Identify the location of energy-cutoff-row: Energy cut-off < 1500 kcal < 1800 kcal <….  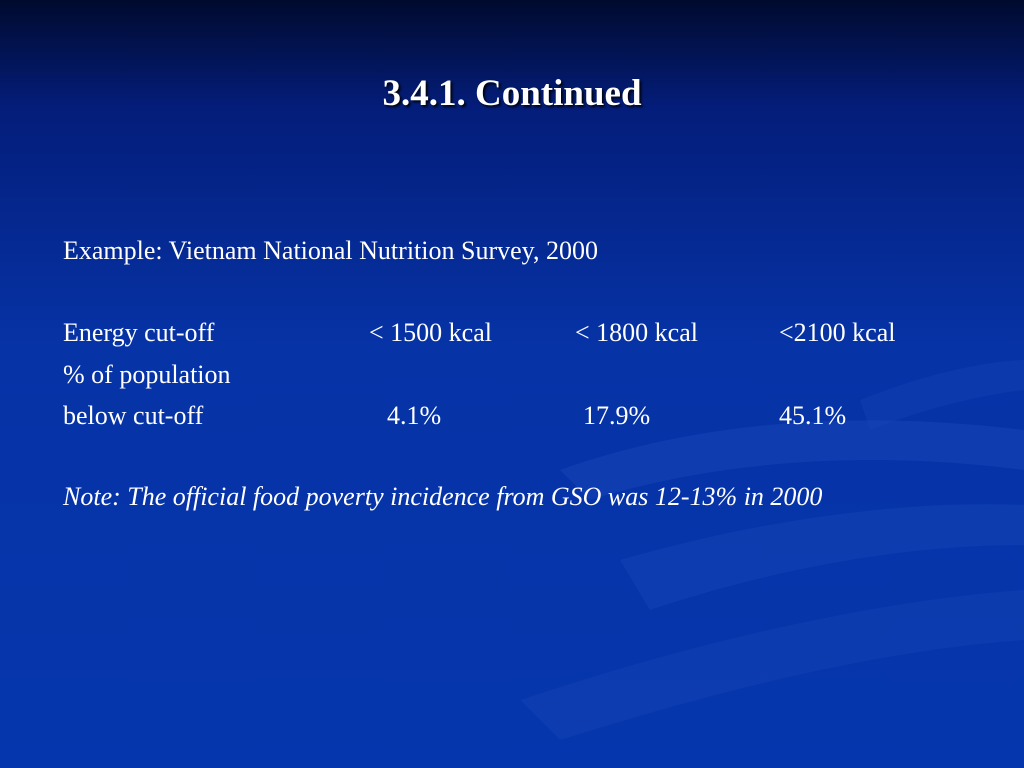
(513, 333).